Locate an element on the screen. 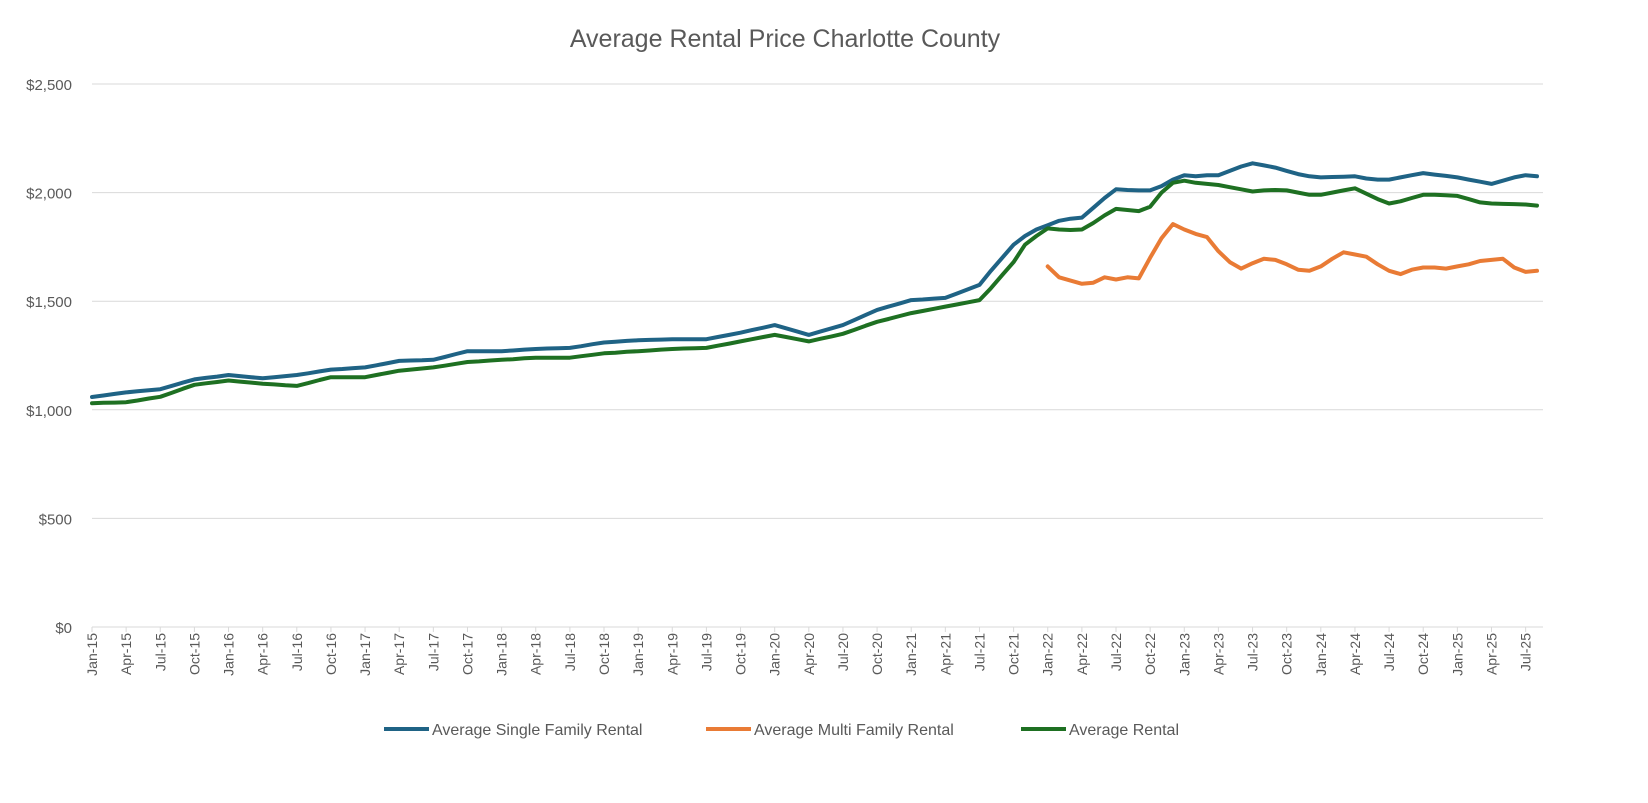  x-tick-label: Jan-19 is located at coordinates (638, 654).